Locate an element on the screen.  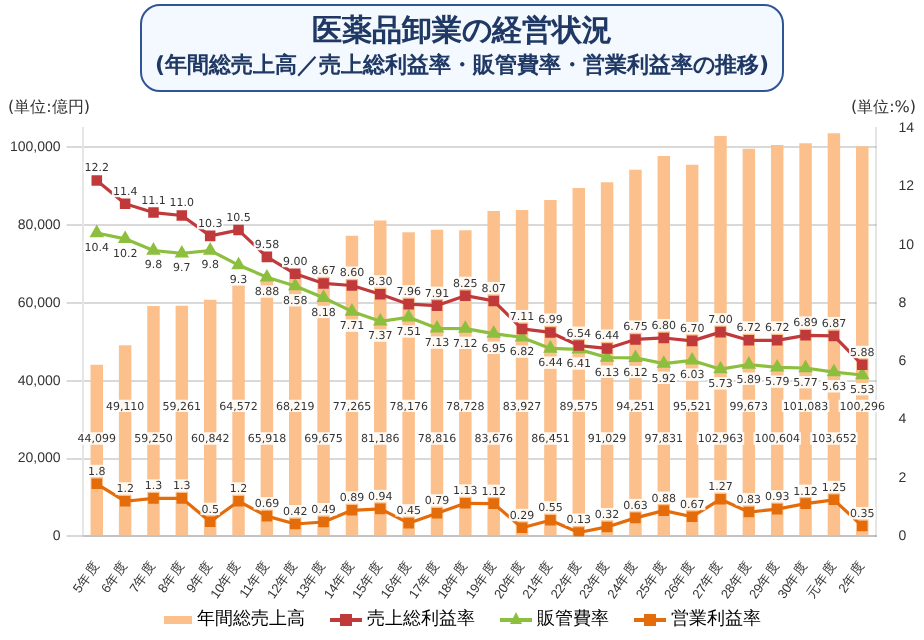
legend-label: 売上総利益率 is located at coordinates (421, 620).